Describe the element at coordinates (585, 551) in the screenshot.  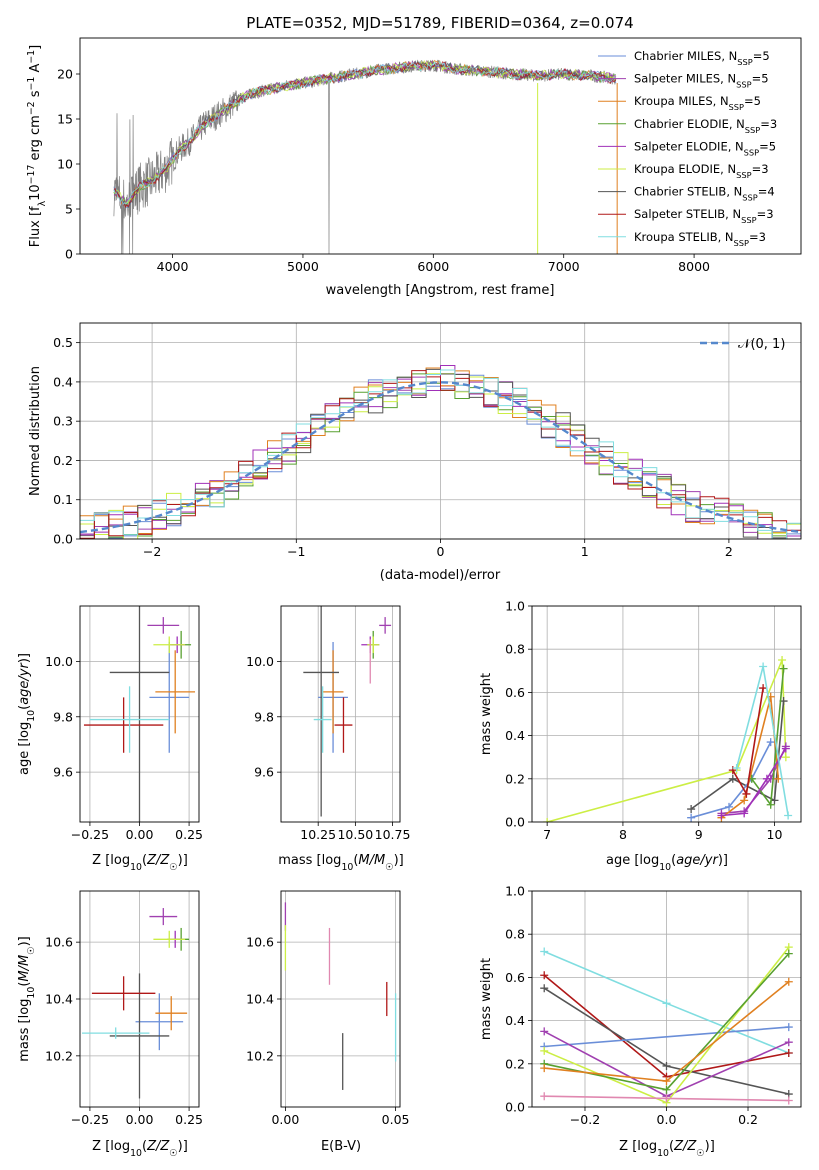
I see `x-tick-label: 1` at that location.